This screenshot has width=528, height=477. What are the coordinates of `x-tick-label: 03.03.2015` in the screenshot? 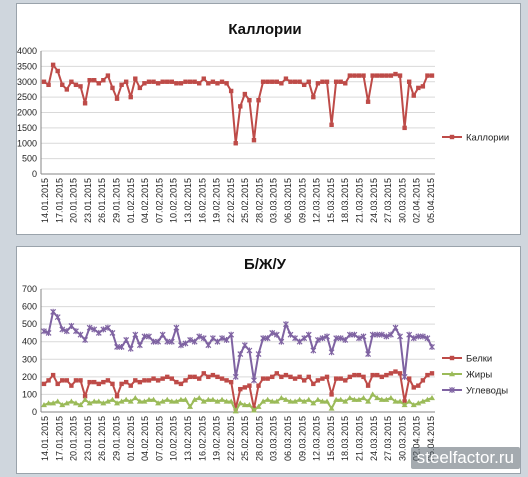 It's located at (274, 200).